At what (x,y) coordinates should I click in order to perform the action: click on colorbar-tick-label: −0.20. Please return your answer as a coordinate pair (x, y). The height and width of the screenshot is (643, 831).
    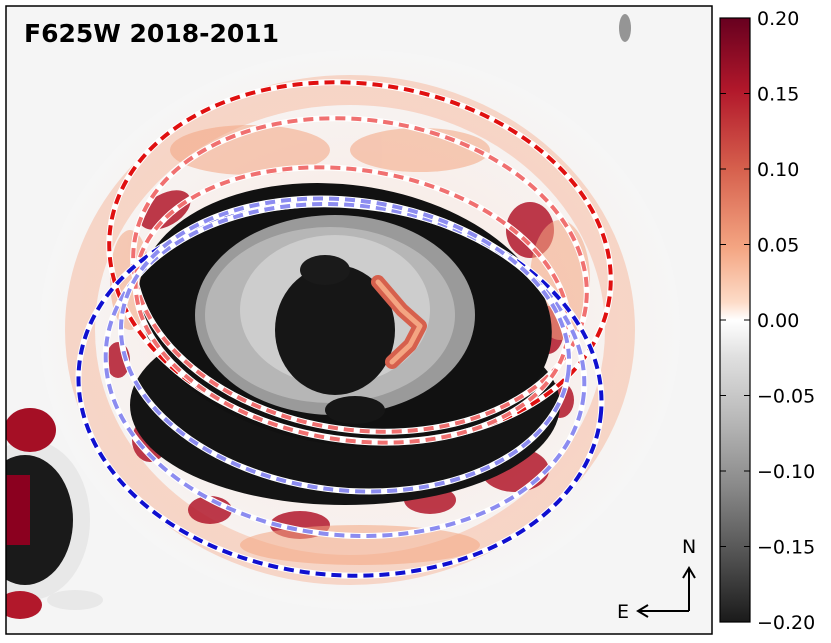
    Looking at the image, I should click on (786, 623).